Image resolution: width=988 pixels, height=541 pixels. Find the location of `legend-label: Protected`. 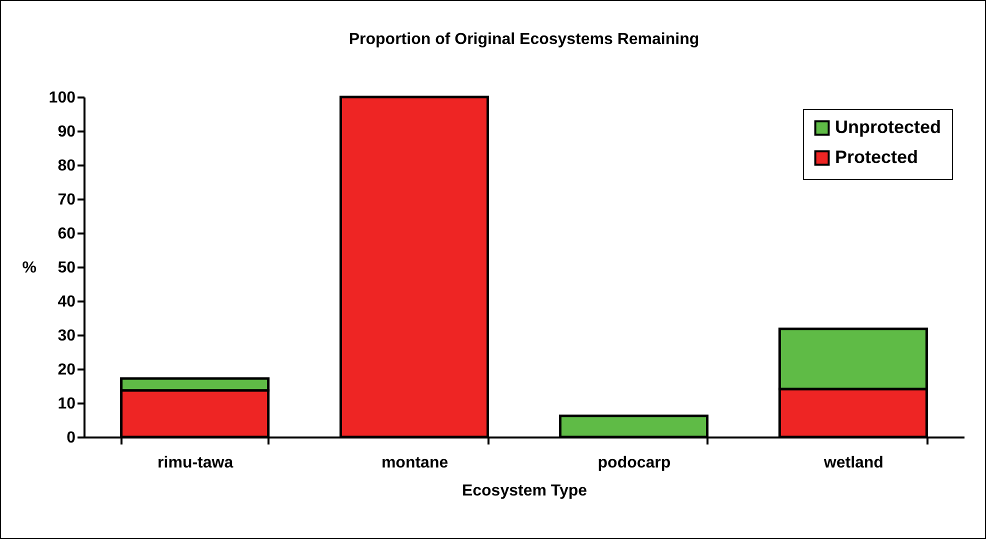

legend-label: Protected is located at coordinates (876, 157).